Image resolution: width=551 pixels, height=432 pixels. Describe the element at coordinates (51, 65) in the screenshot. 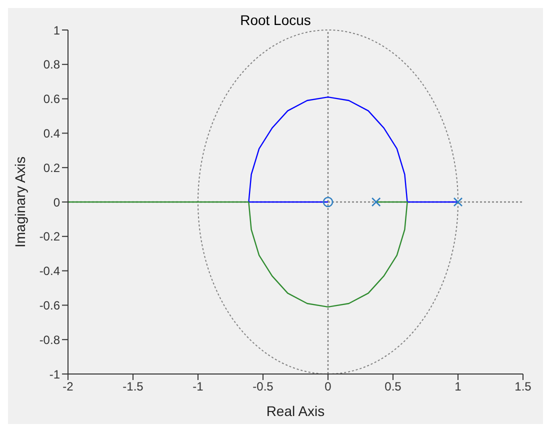

I see `y-tick-label: 0.8` at that location.